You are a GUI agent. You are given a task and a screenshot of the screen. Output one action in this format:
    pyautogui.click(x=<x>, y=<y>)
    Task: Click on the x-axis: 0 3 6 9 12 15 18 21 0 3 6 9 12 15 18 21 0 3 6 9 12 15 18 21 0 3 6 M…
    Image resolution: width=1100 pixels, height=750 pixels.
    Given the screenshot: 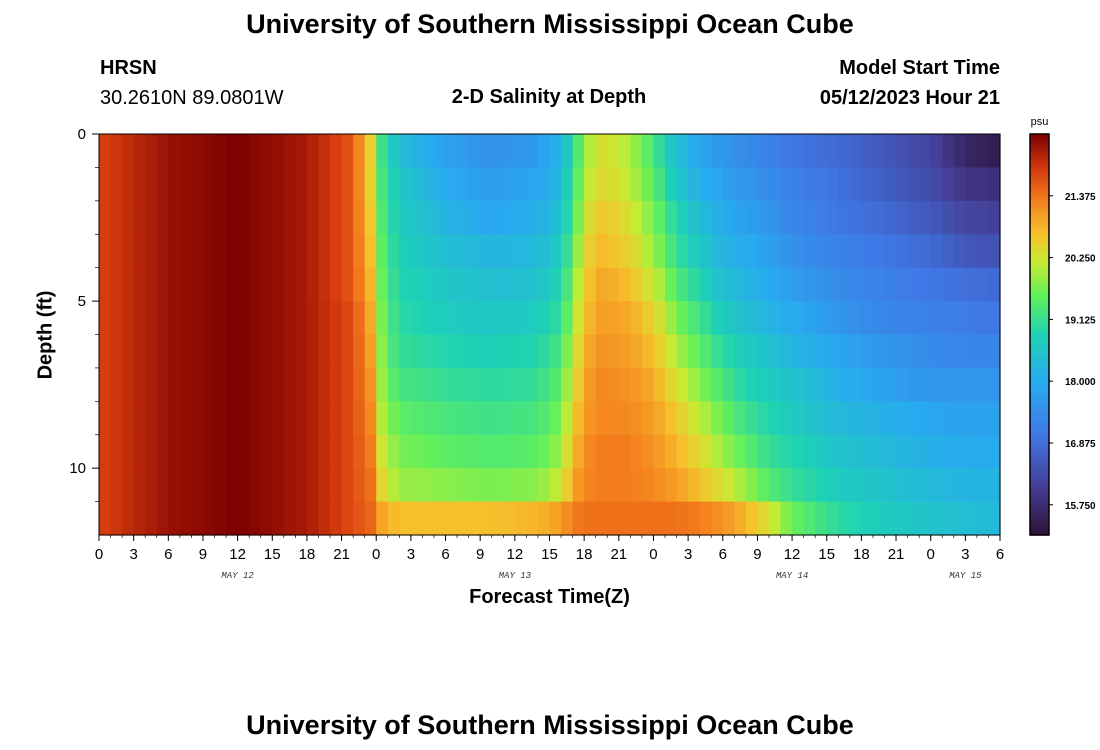 What is the action you would take?
    pyautogui.click(x=549, y=558)
    